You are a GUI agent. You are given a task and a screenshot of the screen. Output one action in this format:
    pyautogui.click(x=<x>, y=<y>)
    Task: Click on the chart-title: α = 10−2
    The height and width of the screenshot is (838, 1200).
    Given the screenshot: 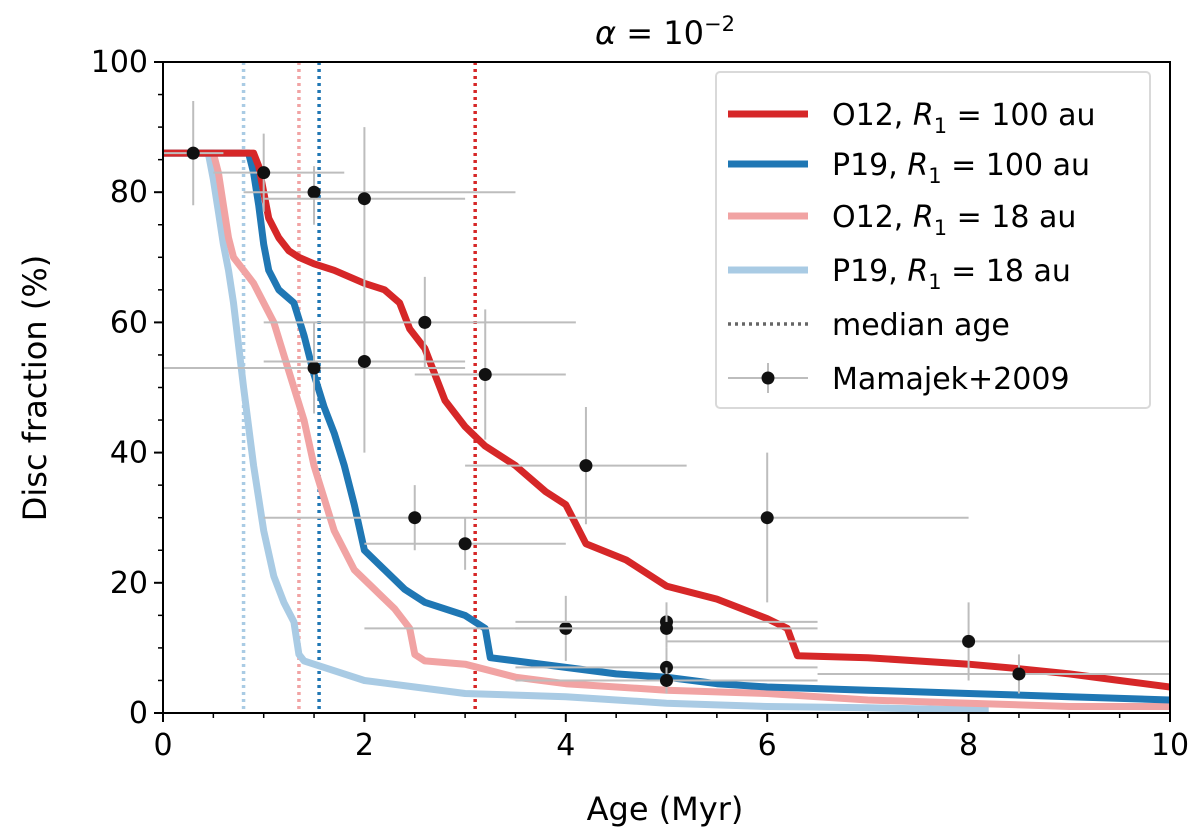 What is the action you would take?
    pyautogui.click(x=665, y=32)
    